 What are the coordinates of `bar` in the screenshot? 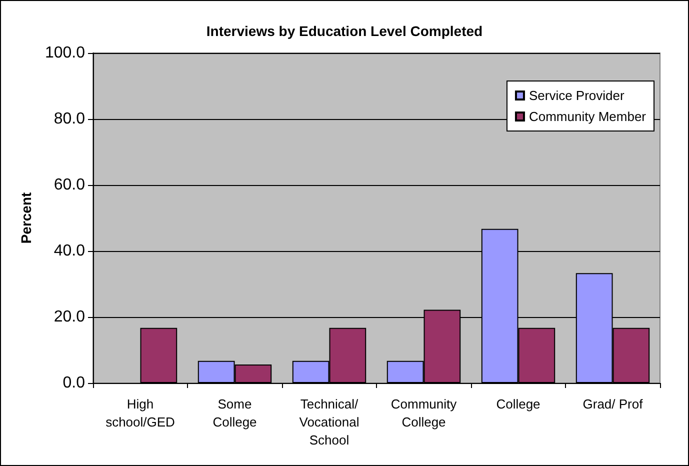 It's located at (159, 355).